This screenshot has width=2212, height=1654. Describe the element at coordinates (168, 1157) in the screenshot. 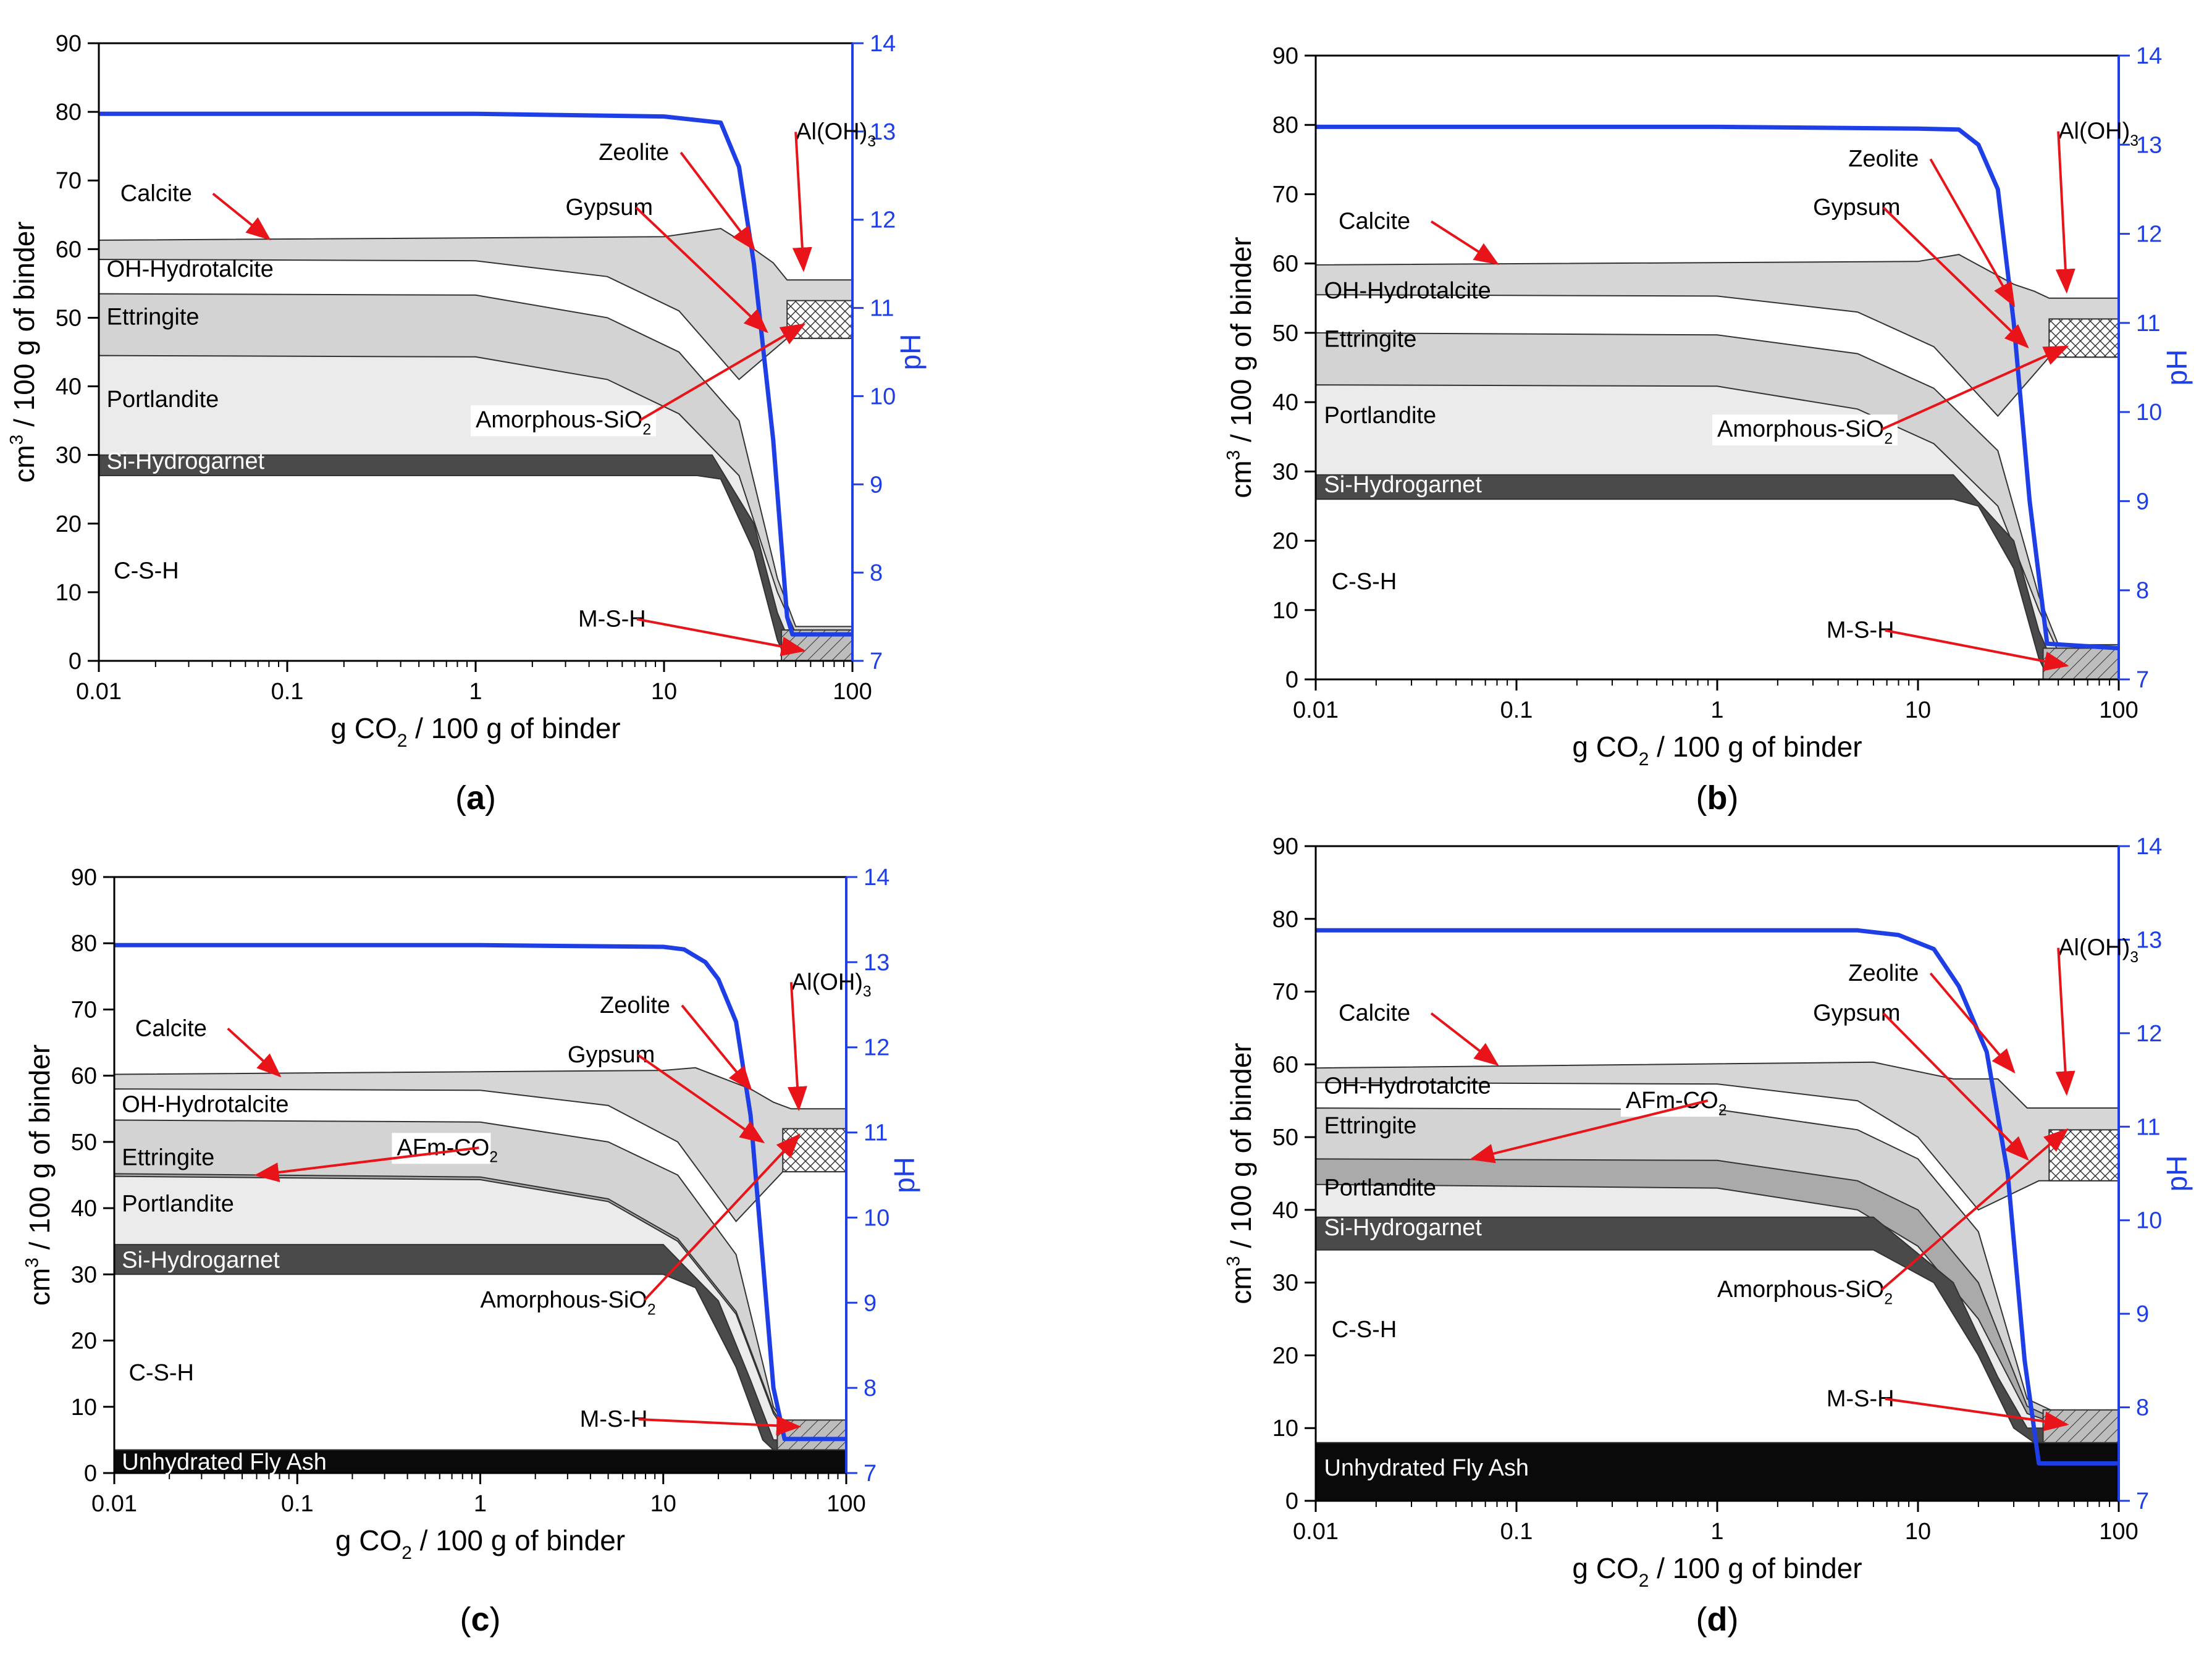

I see `phase-label-ettringite: Ettringite` at that location.